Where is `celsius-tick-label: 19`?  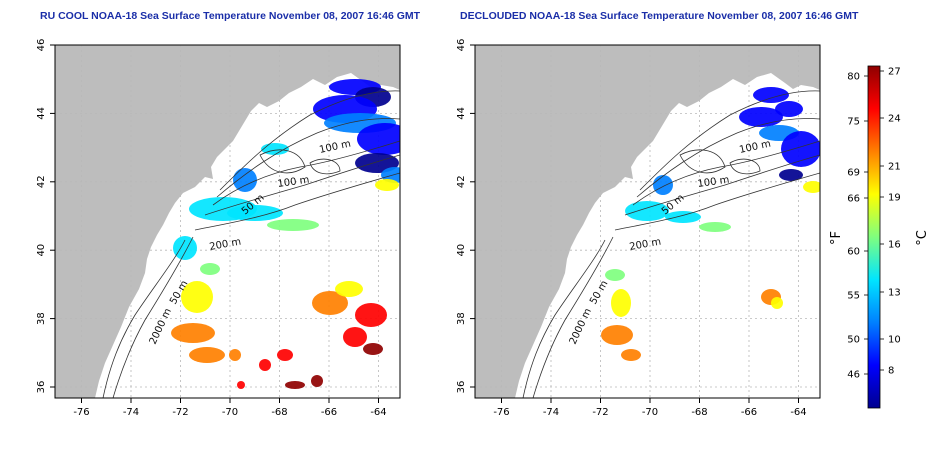 celsius-tick-label: 19 is located at coordinates (894, 198).